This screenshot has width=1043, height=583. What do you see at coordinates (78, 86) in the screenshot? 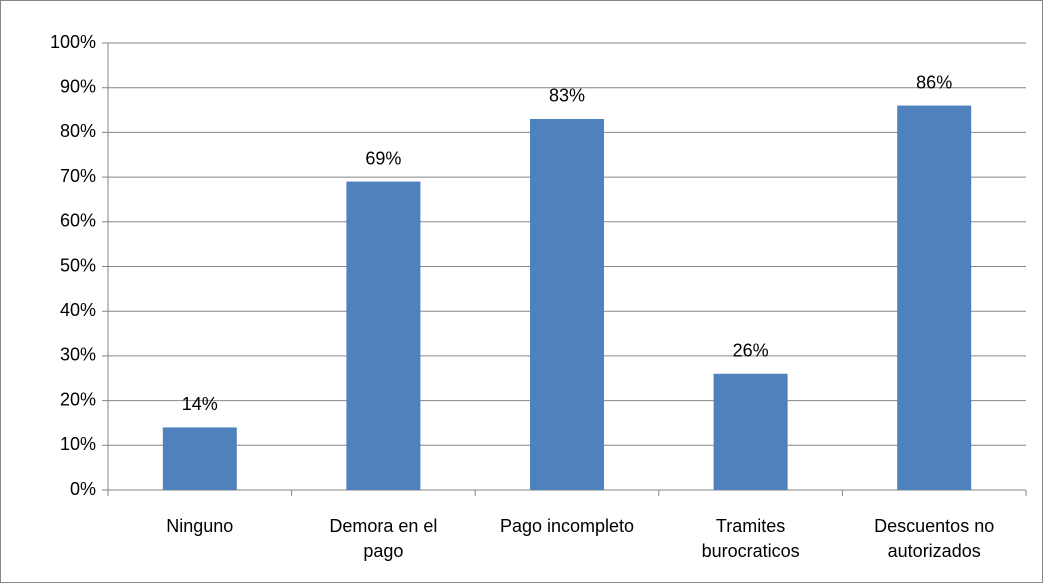
I see `y-tick-label: 90%` at bounding box center [78, 86].